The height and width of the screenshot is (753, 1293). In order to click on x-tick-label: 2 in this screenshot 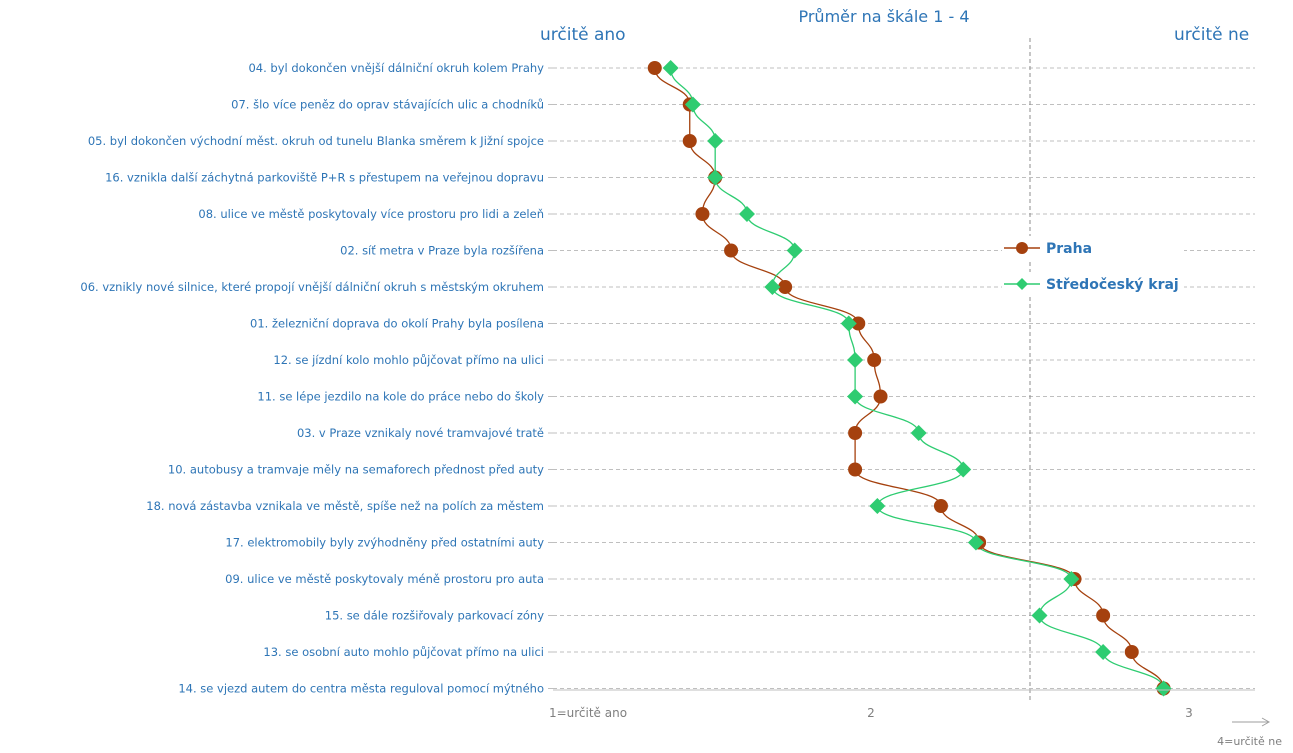, I will do `click(871, 713)`.